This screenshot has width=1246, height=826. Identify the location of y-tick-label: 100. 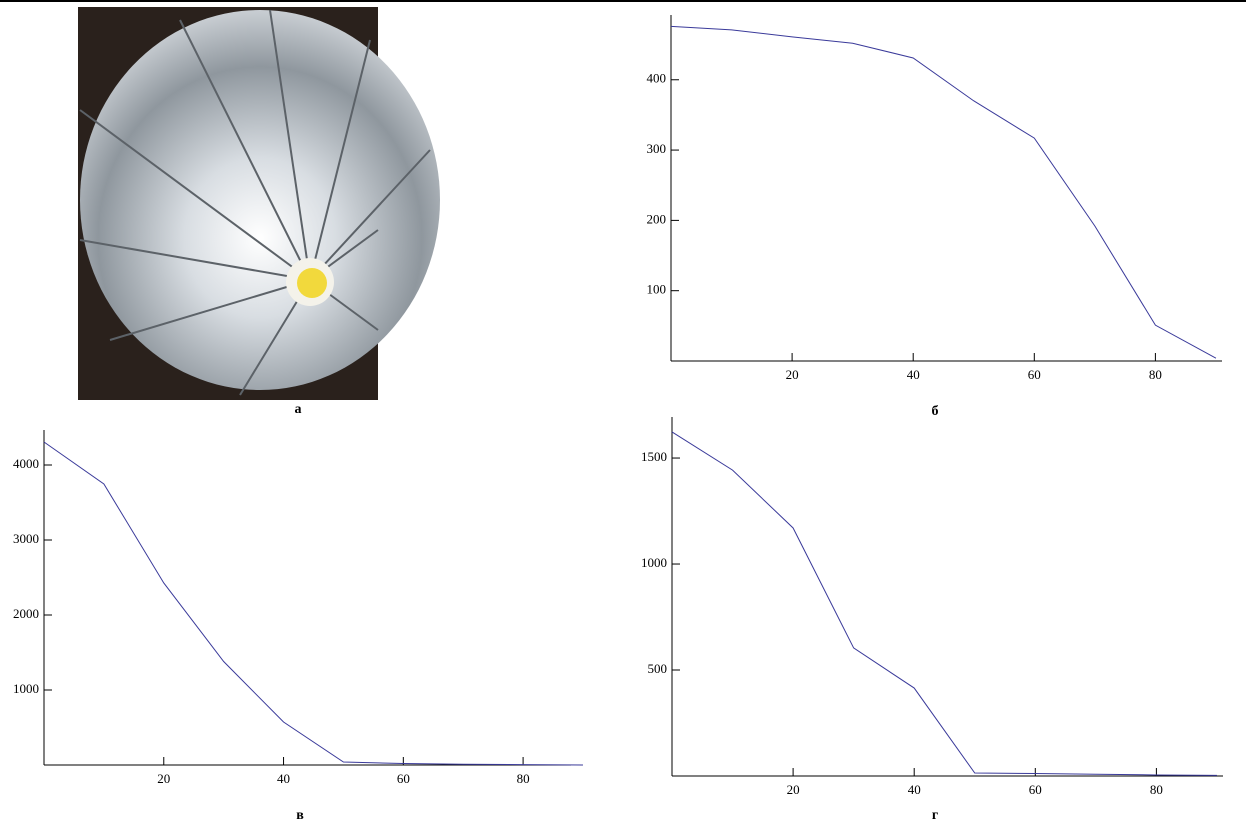
(657, 289).